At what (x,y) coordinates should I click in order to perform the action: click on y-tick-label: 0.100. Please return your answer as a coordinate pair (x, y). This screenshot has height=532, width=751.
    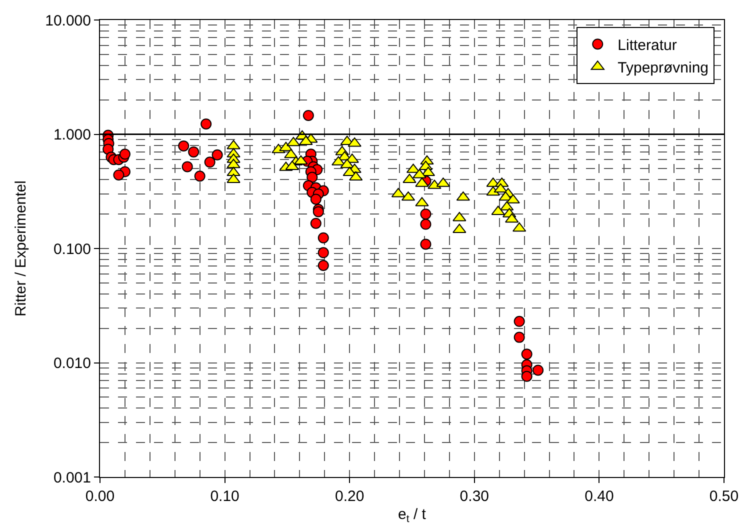
    Looking at the image, I should click on (72, 249).